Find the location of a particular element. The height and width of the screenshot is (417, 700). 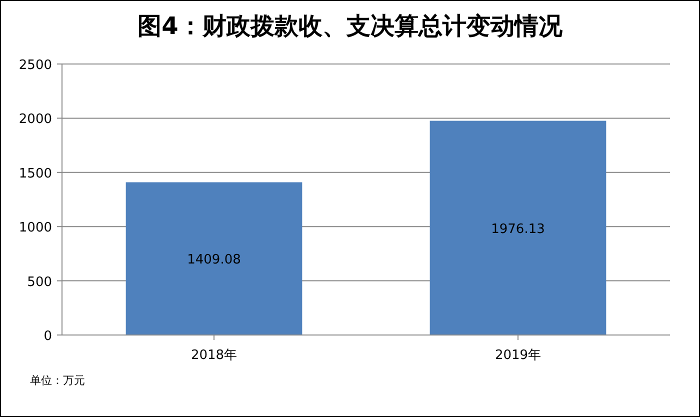

y-tick-label: 0 is located at coordinates (48, 336).